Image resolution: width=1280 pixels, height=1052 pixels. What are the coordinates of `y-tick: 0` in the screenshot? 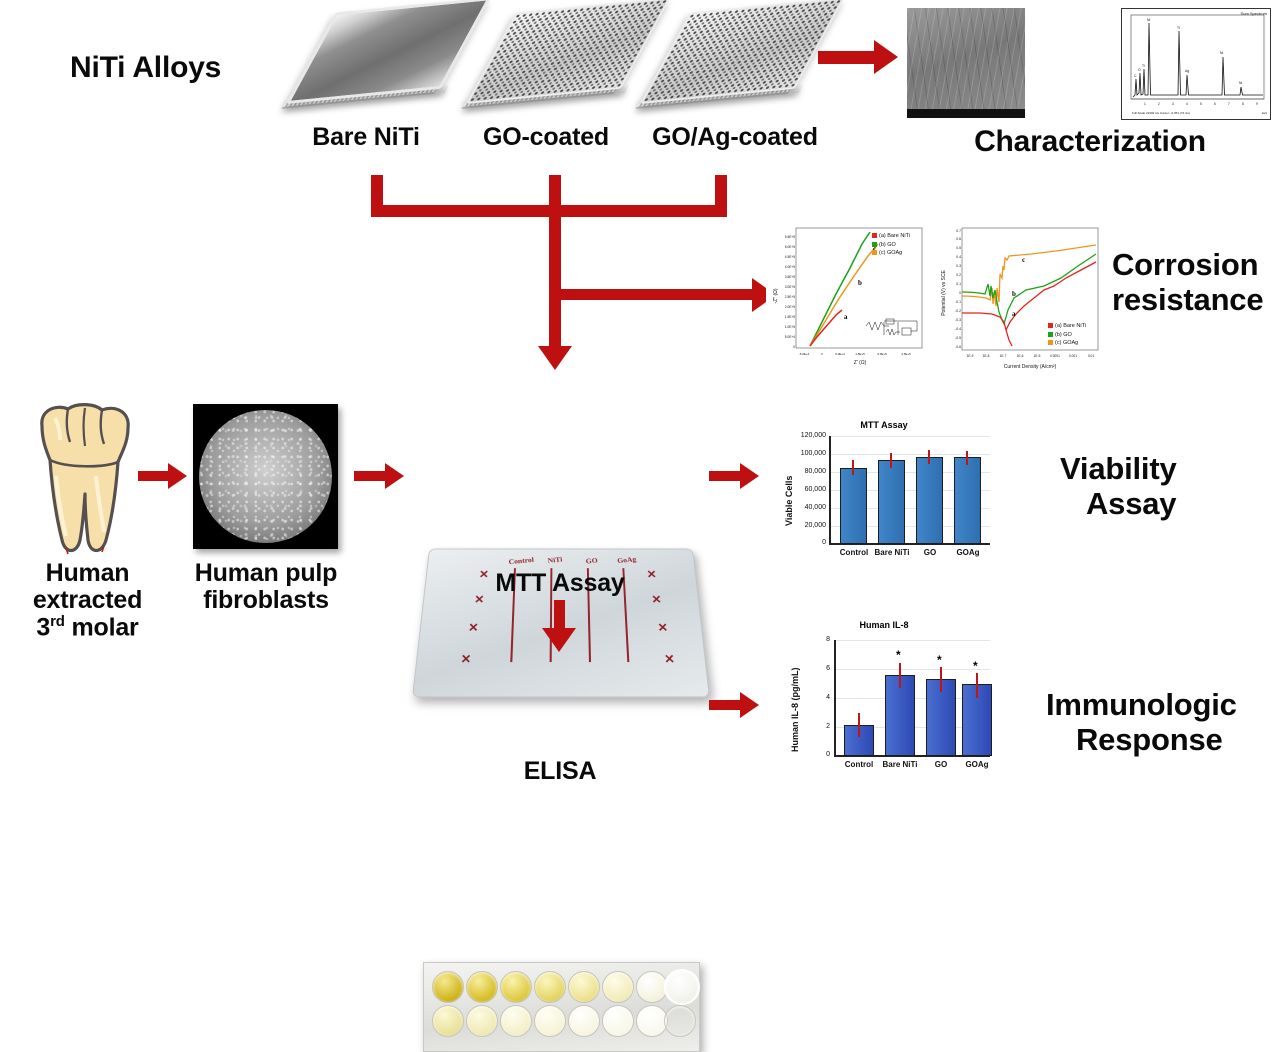 It's located at (824, 542).